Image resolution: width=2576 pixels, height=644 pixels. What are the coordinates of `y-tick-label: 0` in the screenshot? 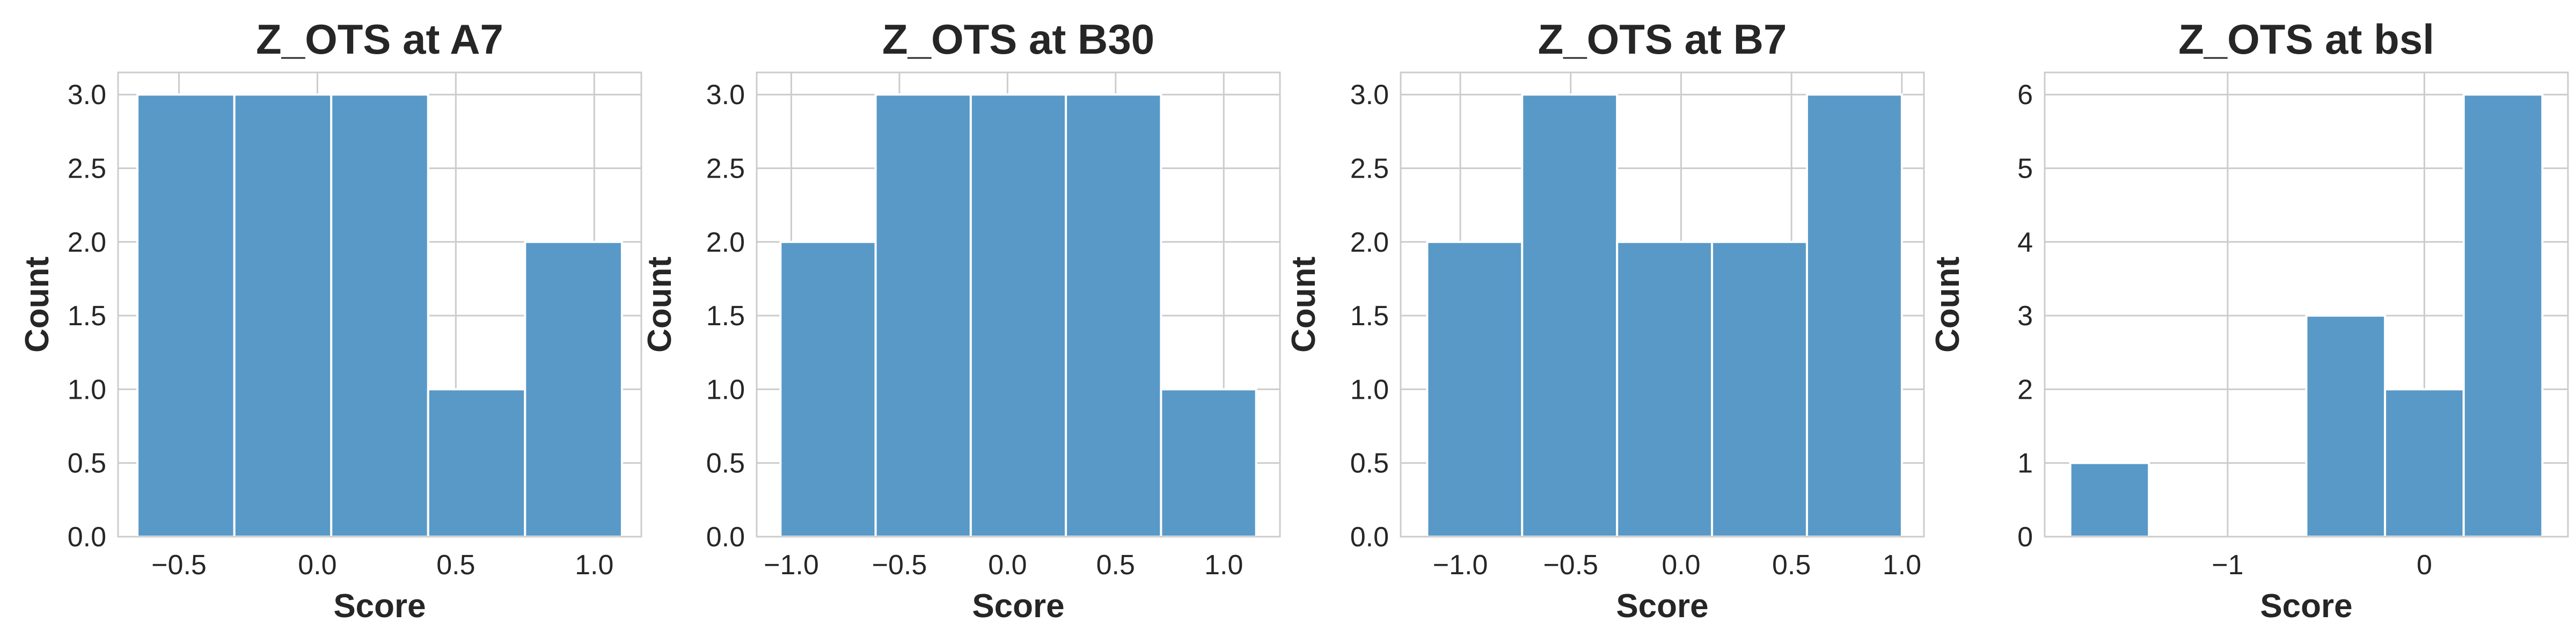 It's located at (2025, 537).